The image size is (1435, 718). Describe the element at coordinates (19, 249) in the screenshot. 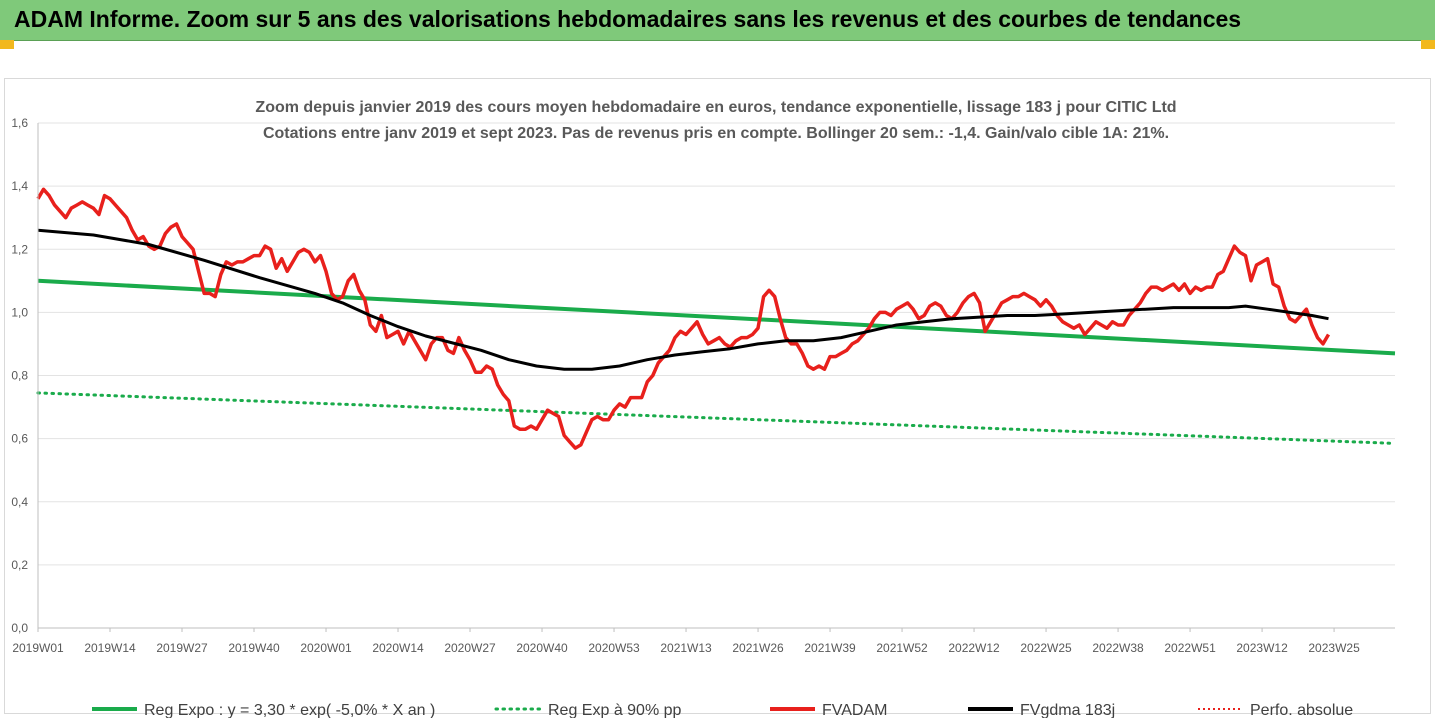

I see `y-tick-label: 1,2` at that location.